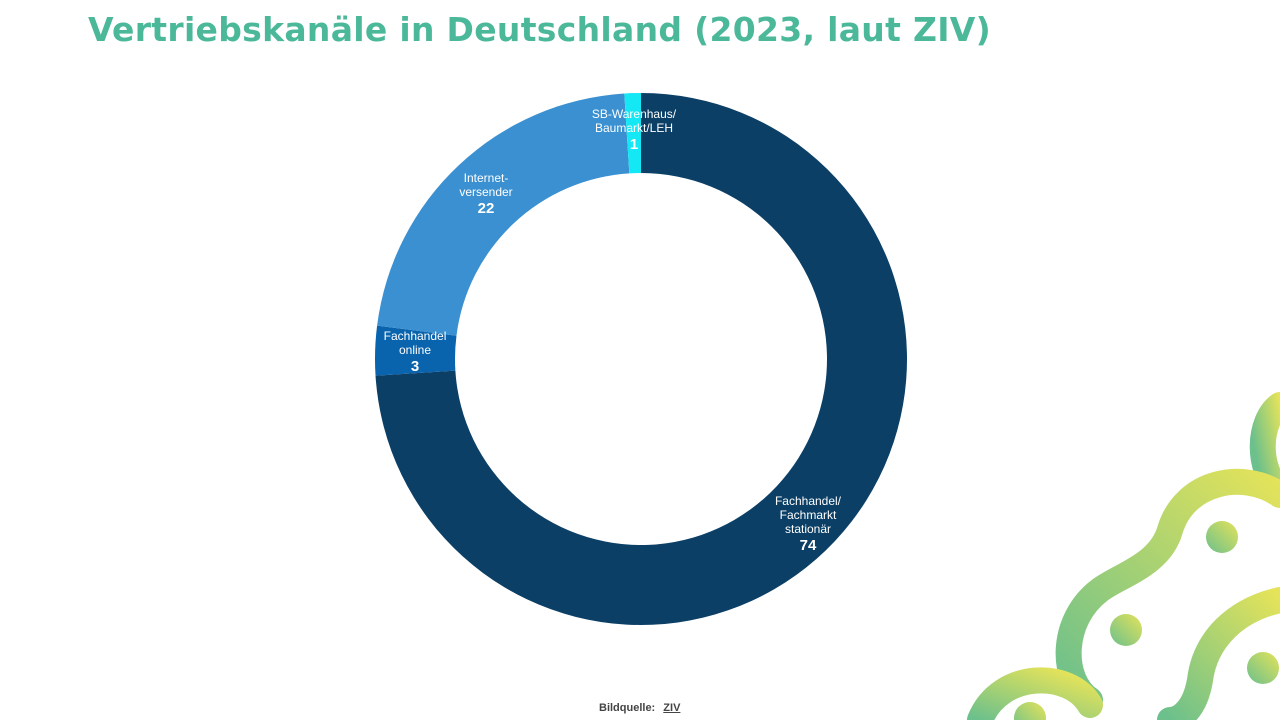 This screenshot has width=1280, height=720. Describe the element at coordinates (672, 708) in the screenshot. I see `source-link: ZIV` at that location.